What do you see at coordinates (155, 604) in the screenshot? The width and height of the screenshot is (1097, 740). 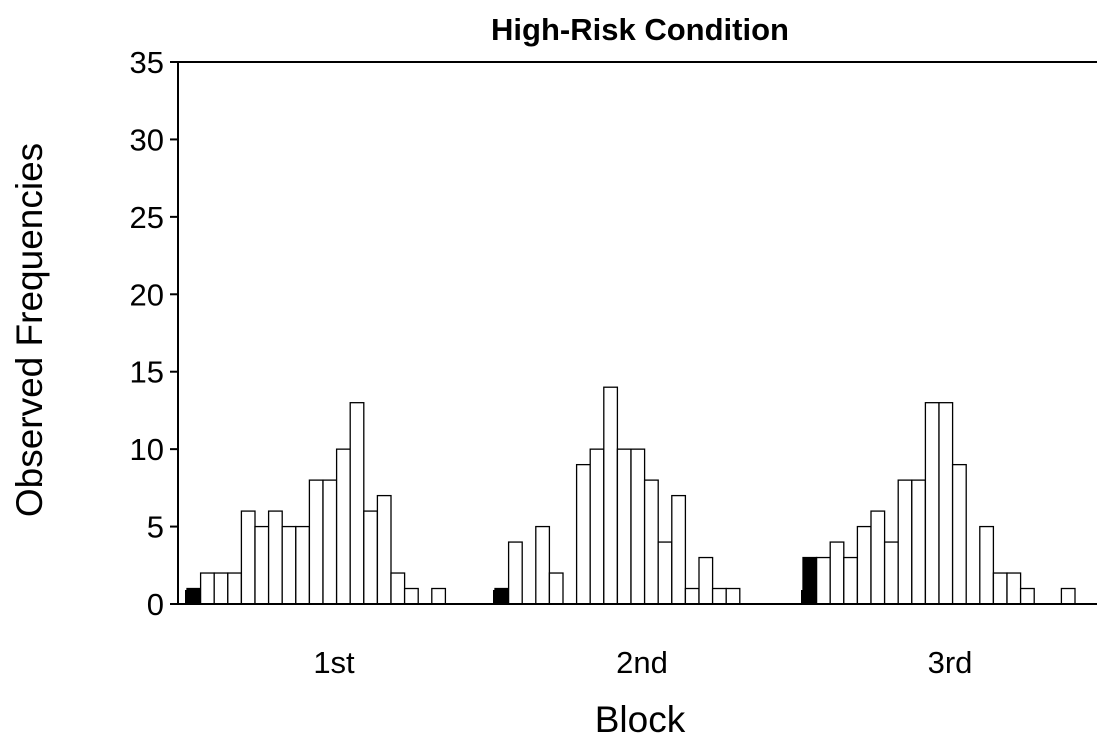 I see `y-tick-label: 0` at bounding box center [155, 604].